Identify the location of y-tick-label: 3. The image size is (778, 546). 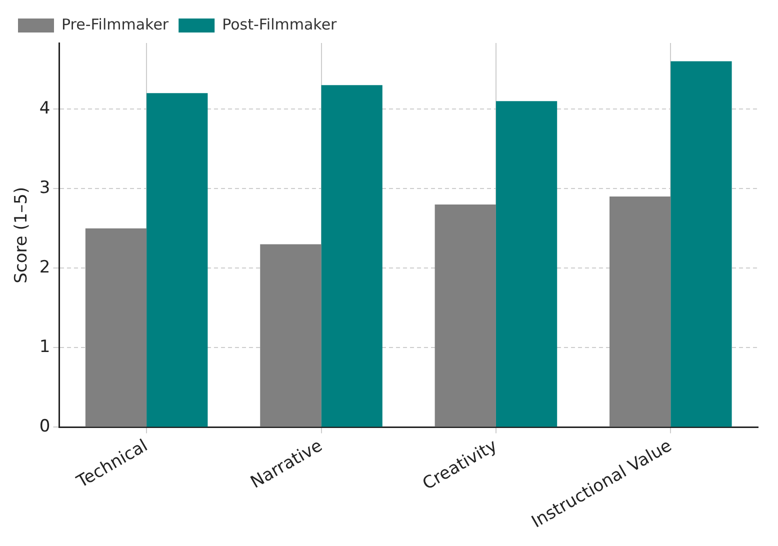
(44, 188).